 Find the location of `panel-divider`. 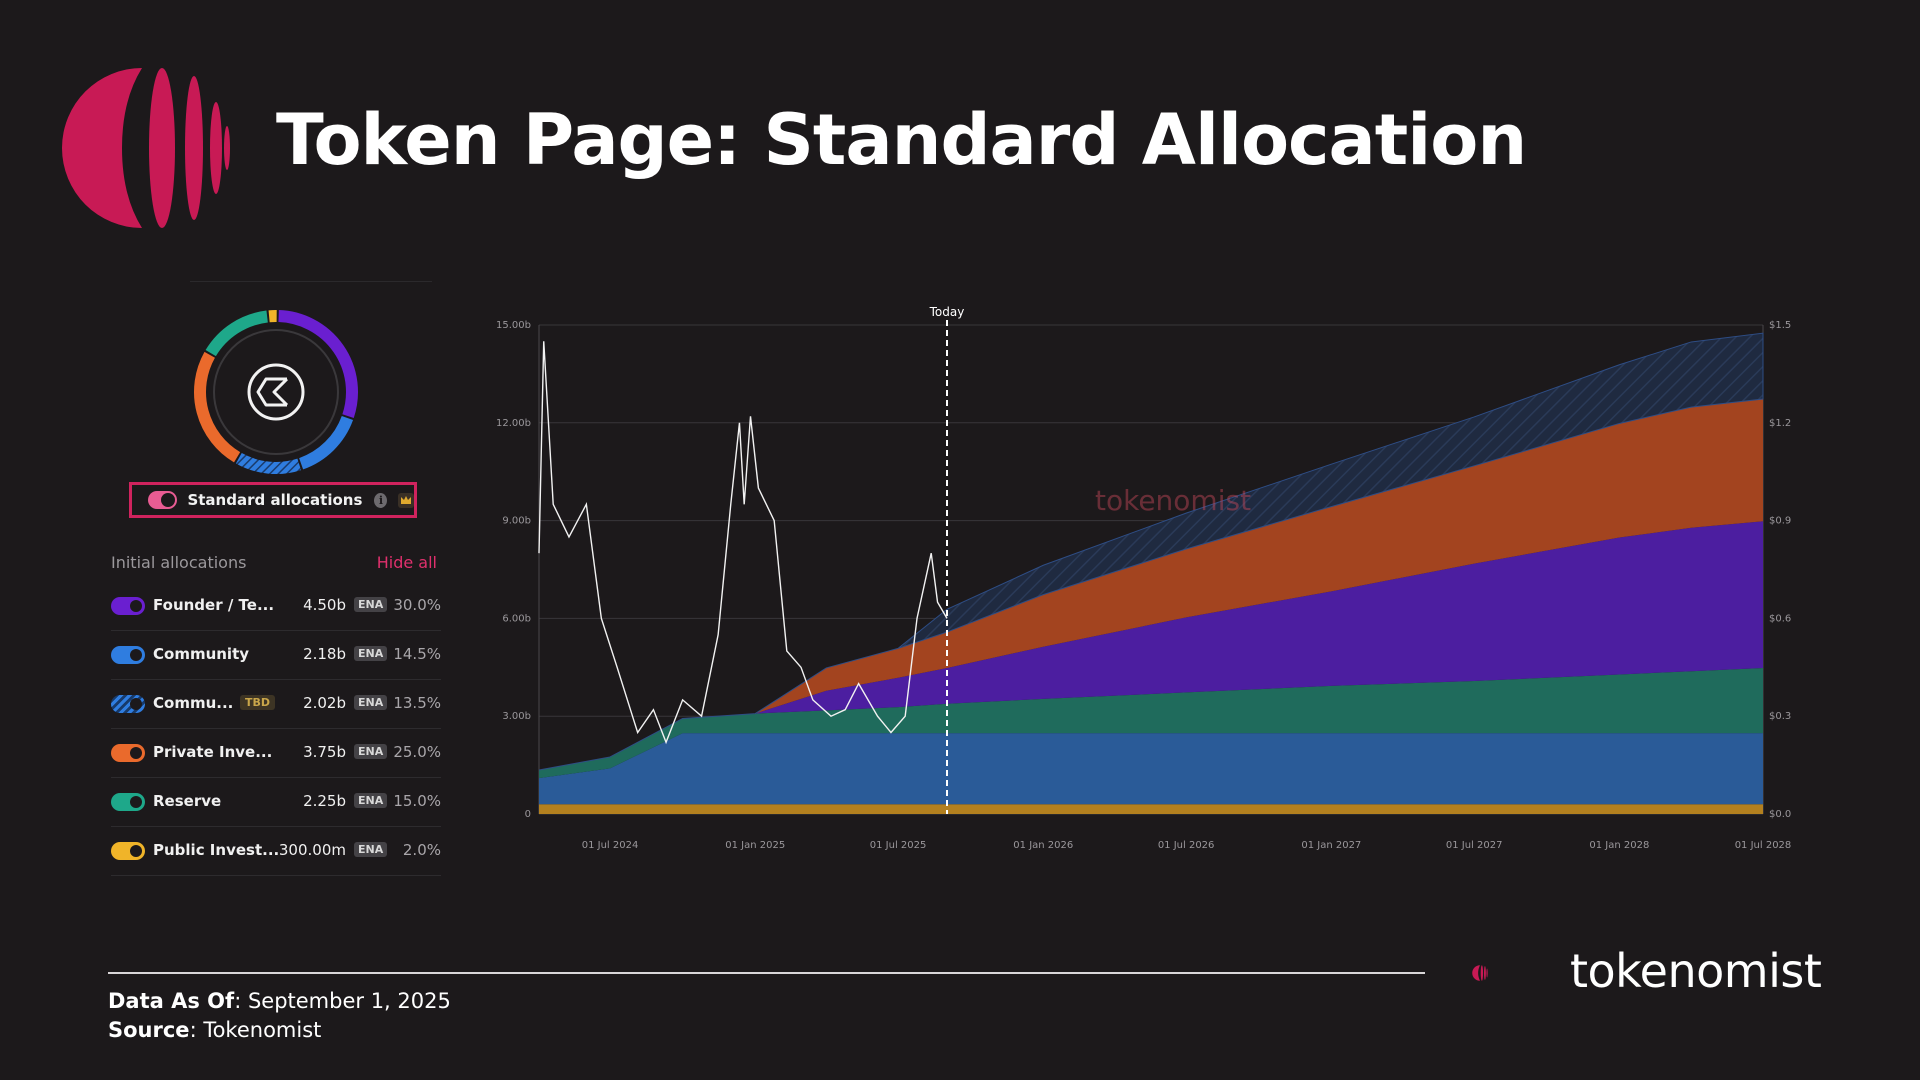

panel-divider is located at coordinates (311, 281).